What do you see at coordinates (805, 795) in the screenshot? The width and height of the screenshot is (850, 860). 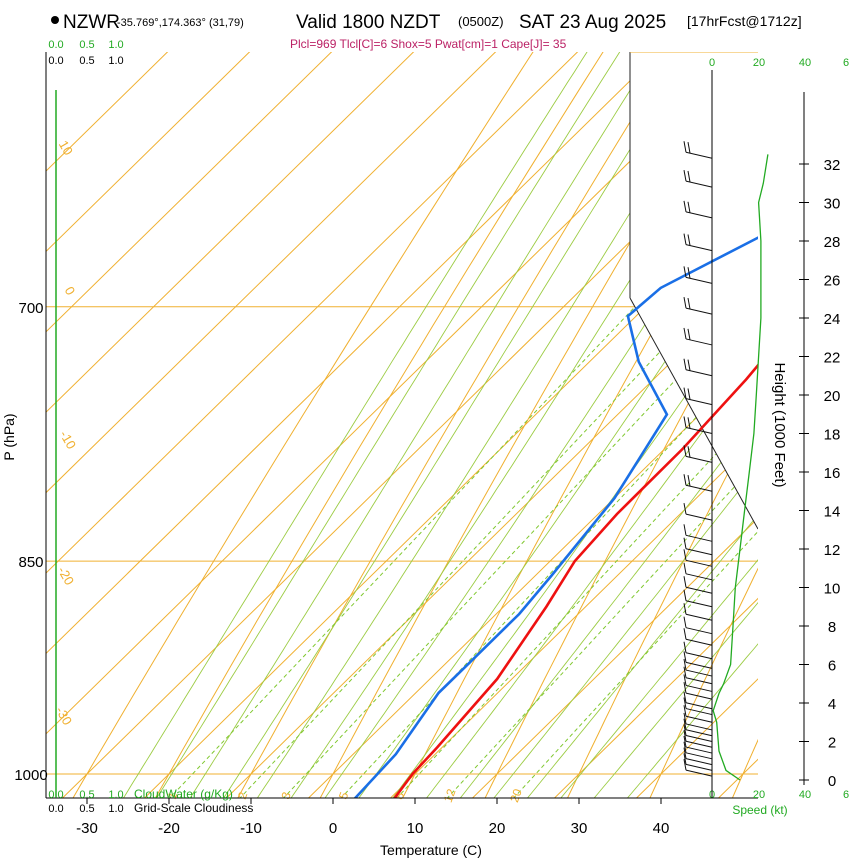 I see `speed-bottom-label: 40` at bounding box center [805, 795].